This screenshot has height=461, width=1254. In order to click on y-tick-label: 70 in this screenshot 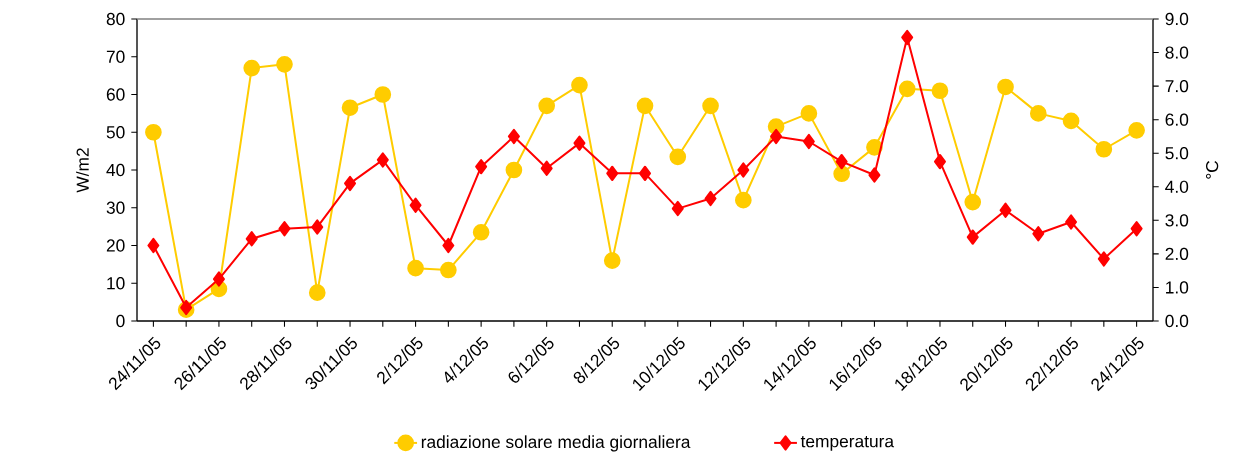, I will do `click(115, 56)`.